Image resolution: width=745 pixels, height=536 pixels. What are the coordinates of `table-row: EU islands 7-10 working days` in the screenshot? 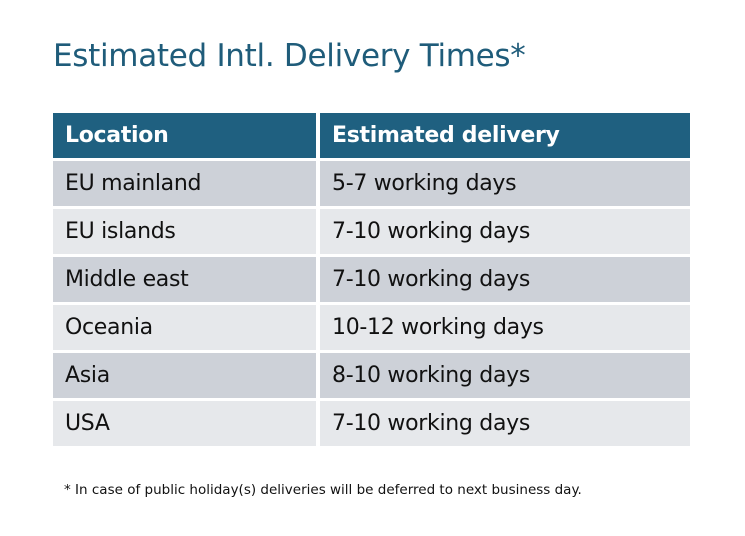 It's located at (371, 231).